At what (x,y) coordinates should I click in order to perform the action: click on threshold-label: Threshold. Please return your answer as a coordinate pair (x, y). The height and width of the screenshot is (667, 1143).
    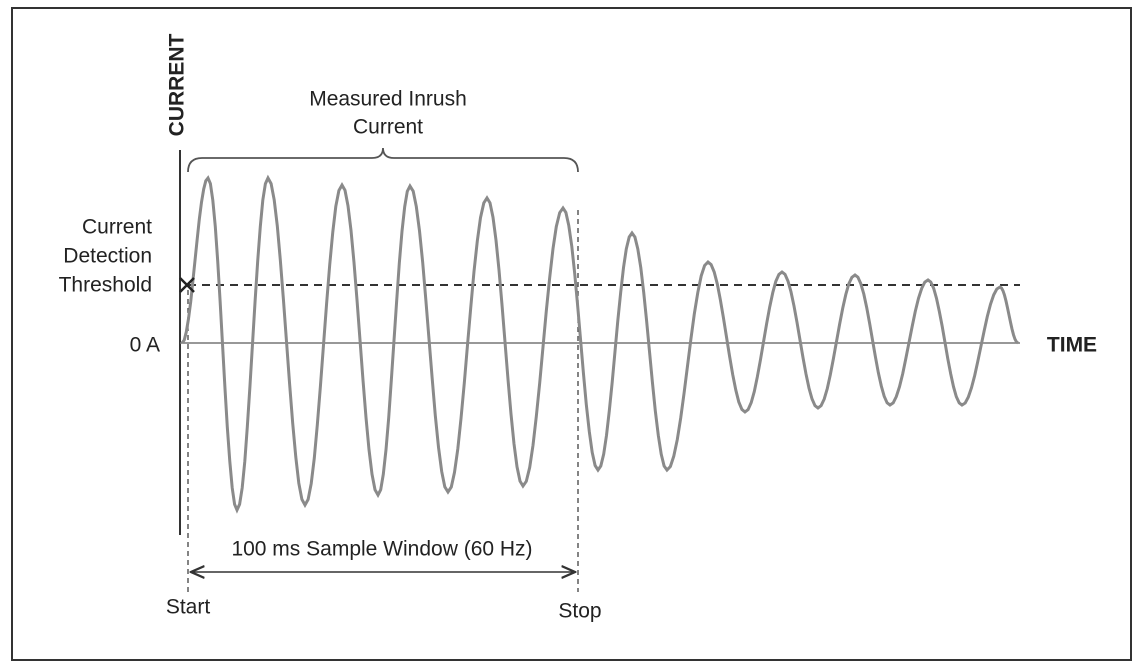
    Looking at the image, I should click on (105, 285).